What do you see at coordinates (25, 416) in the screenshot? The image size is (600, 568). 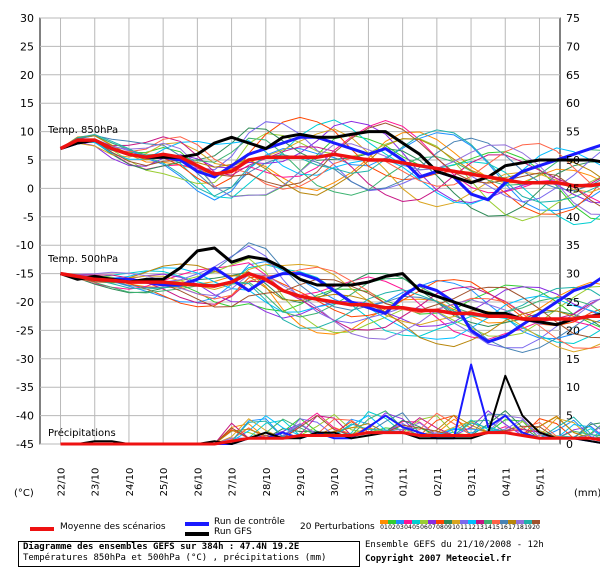 I see `left-tick-label: -40` at bounding box center [25, 416].